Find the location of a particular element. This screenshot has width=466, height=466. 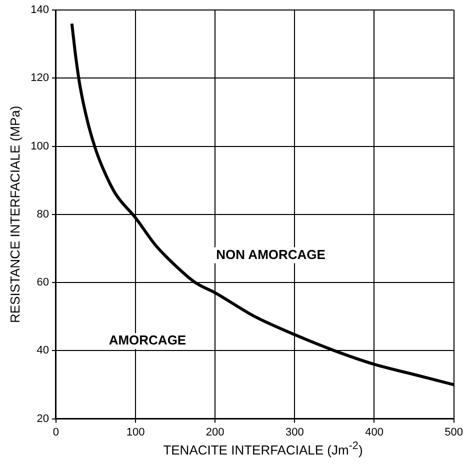

x-tick-label: 100 is located at coordinates (135, 432).